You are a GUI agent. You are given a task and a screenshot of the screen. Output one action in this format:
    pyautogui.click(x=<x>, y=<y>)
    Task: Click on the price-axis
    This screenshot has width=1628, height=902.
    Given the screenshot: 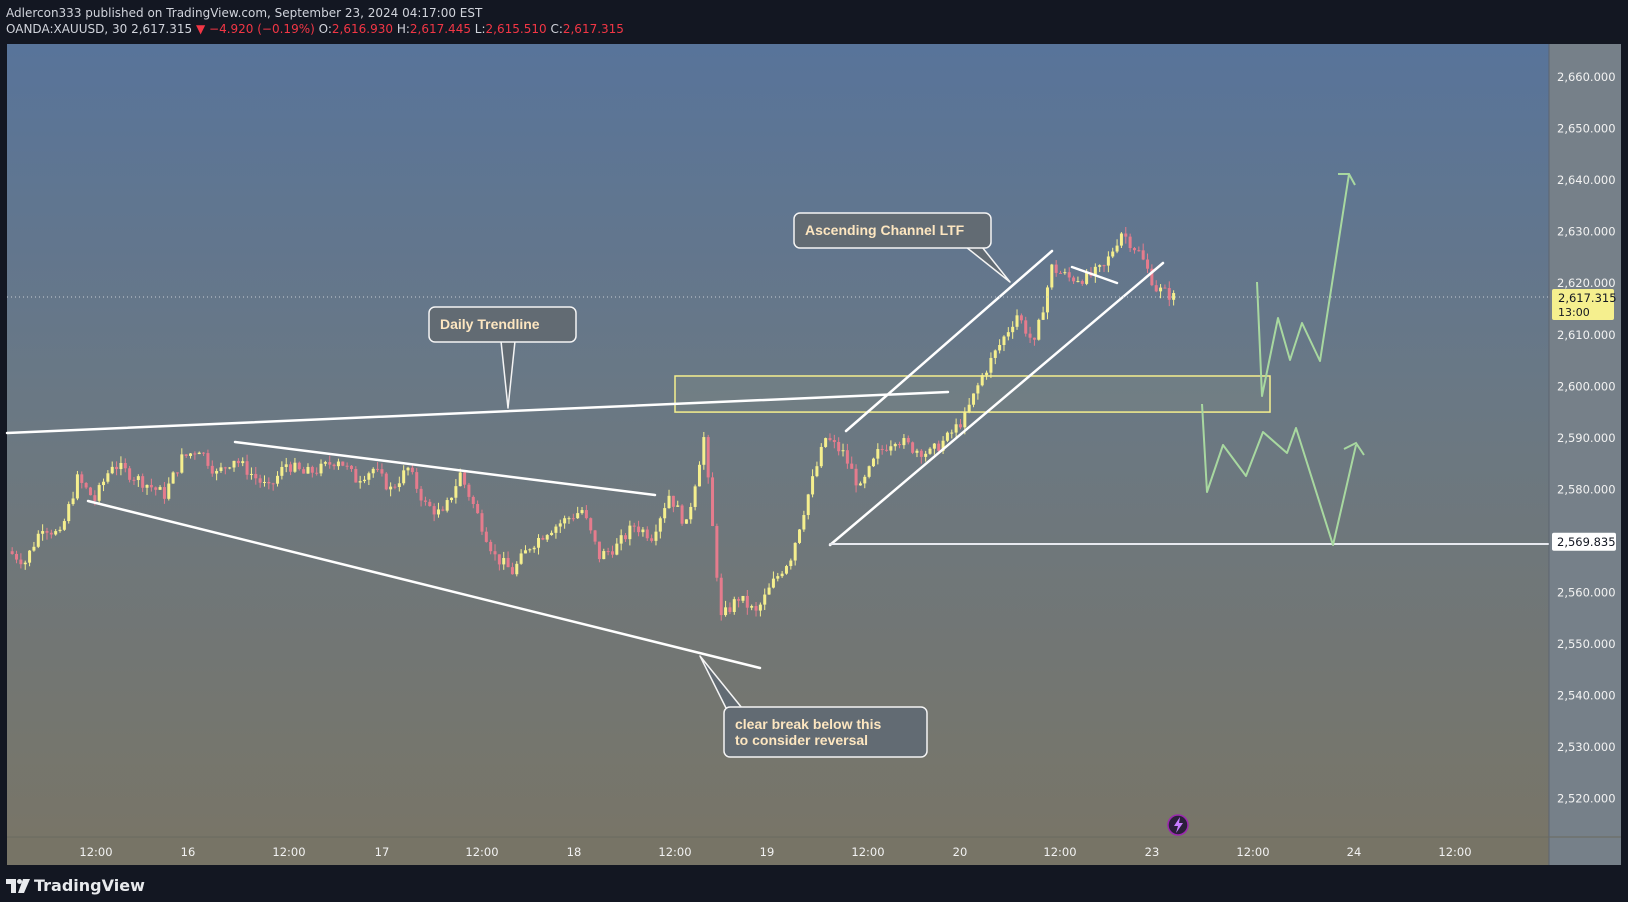 What is the action you would take?
    pyautogui.click(x=1585, y=454)
    